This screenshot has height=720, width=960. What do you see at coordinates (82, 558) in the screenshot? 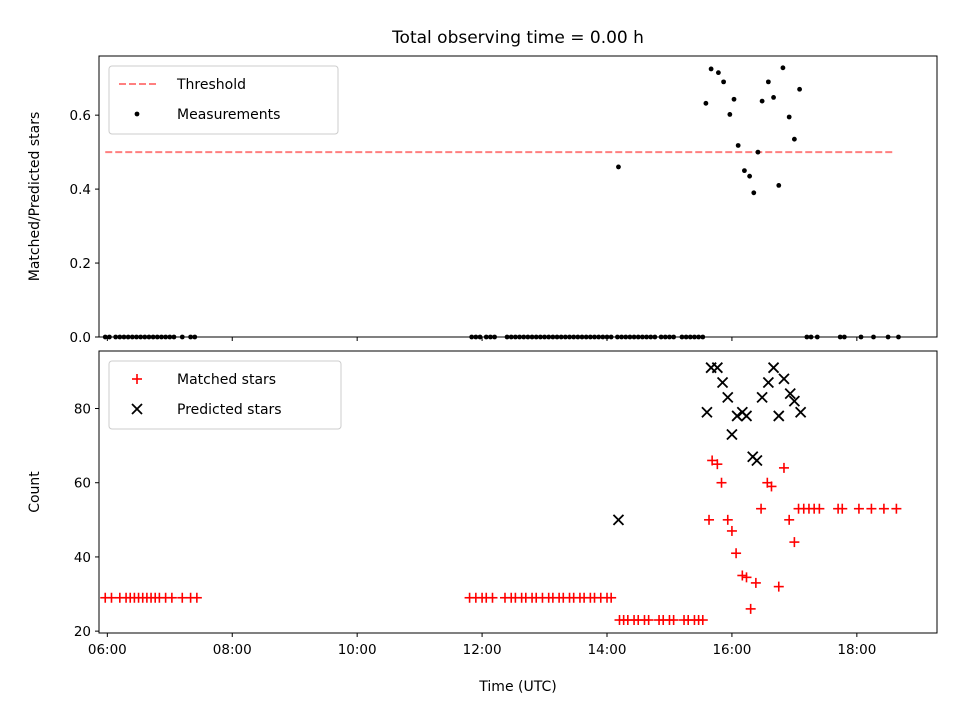
I see `y-tick-label: 40` at bounding box center [82, 558].